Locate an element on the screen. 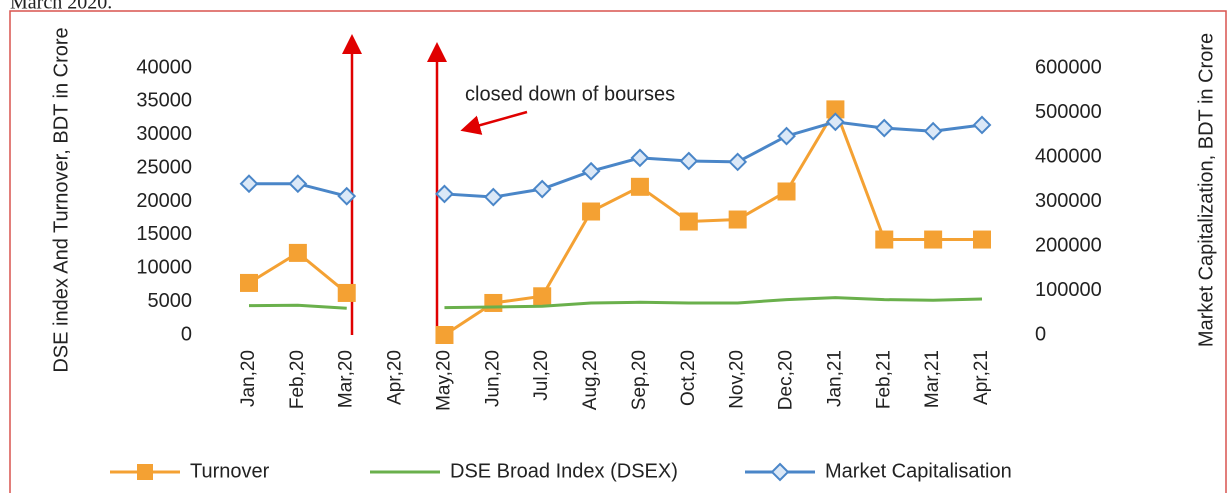  x-tick-label: Dec,20 is located at coordinates (786, 380).